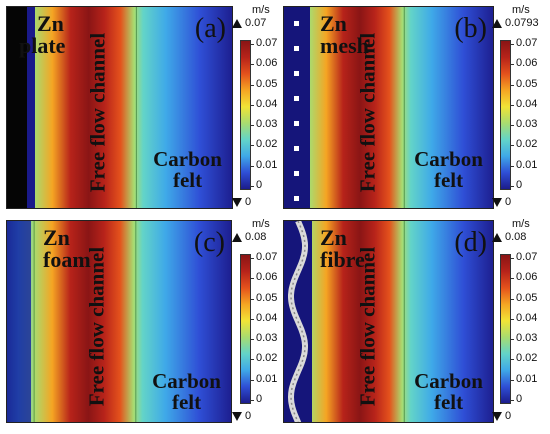 This screenshot has width=550, height=434. What do you see at coordinates (19, 321) in the screenshot?
I see `zn-foam-region` at bounding box center [19, 321].